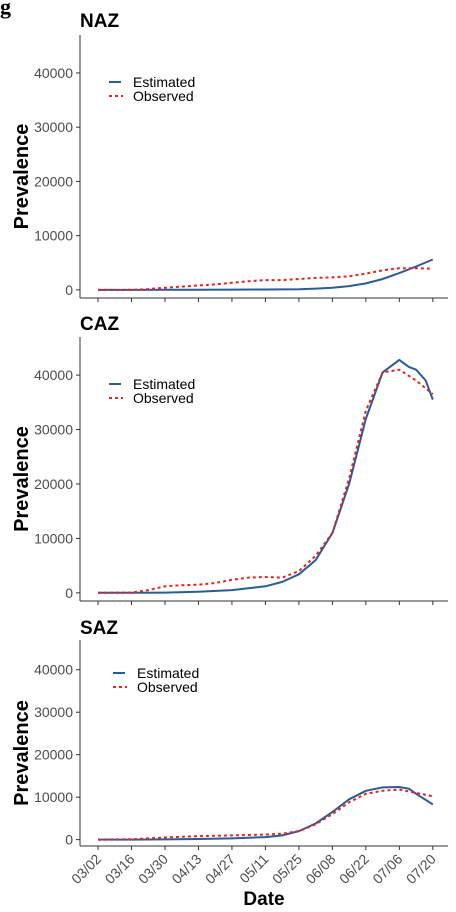 Image resolution: width=456 pixels, height=912 pixels. What do you see at coordinates (99, 21) in the screenshot?
I see `panel-title: NAZ` at bounding box center [99, 21].